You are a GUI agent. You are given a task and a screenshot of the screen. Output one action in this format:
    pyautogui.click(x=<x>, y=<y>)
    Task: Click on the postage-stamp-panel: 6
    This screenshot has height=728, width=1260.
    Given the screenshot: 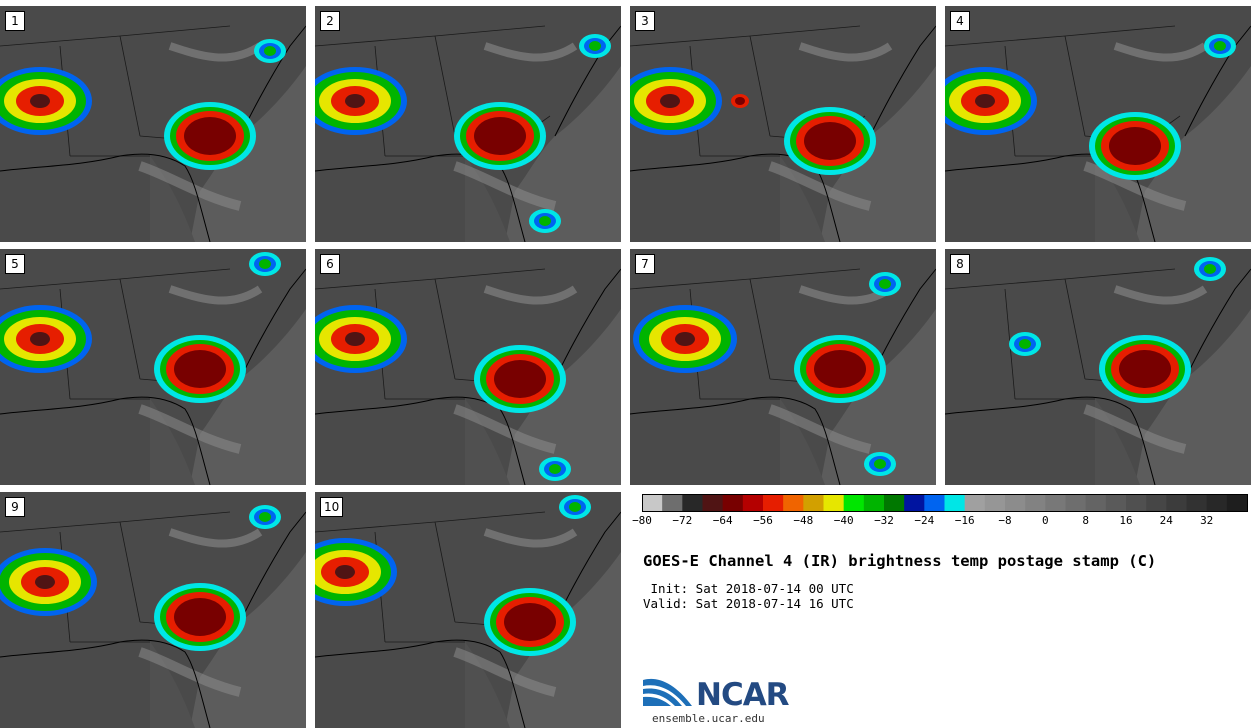 What is the action you would take?
    pyautogui.click(x=468, y=367)
    